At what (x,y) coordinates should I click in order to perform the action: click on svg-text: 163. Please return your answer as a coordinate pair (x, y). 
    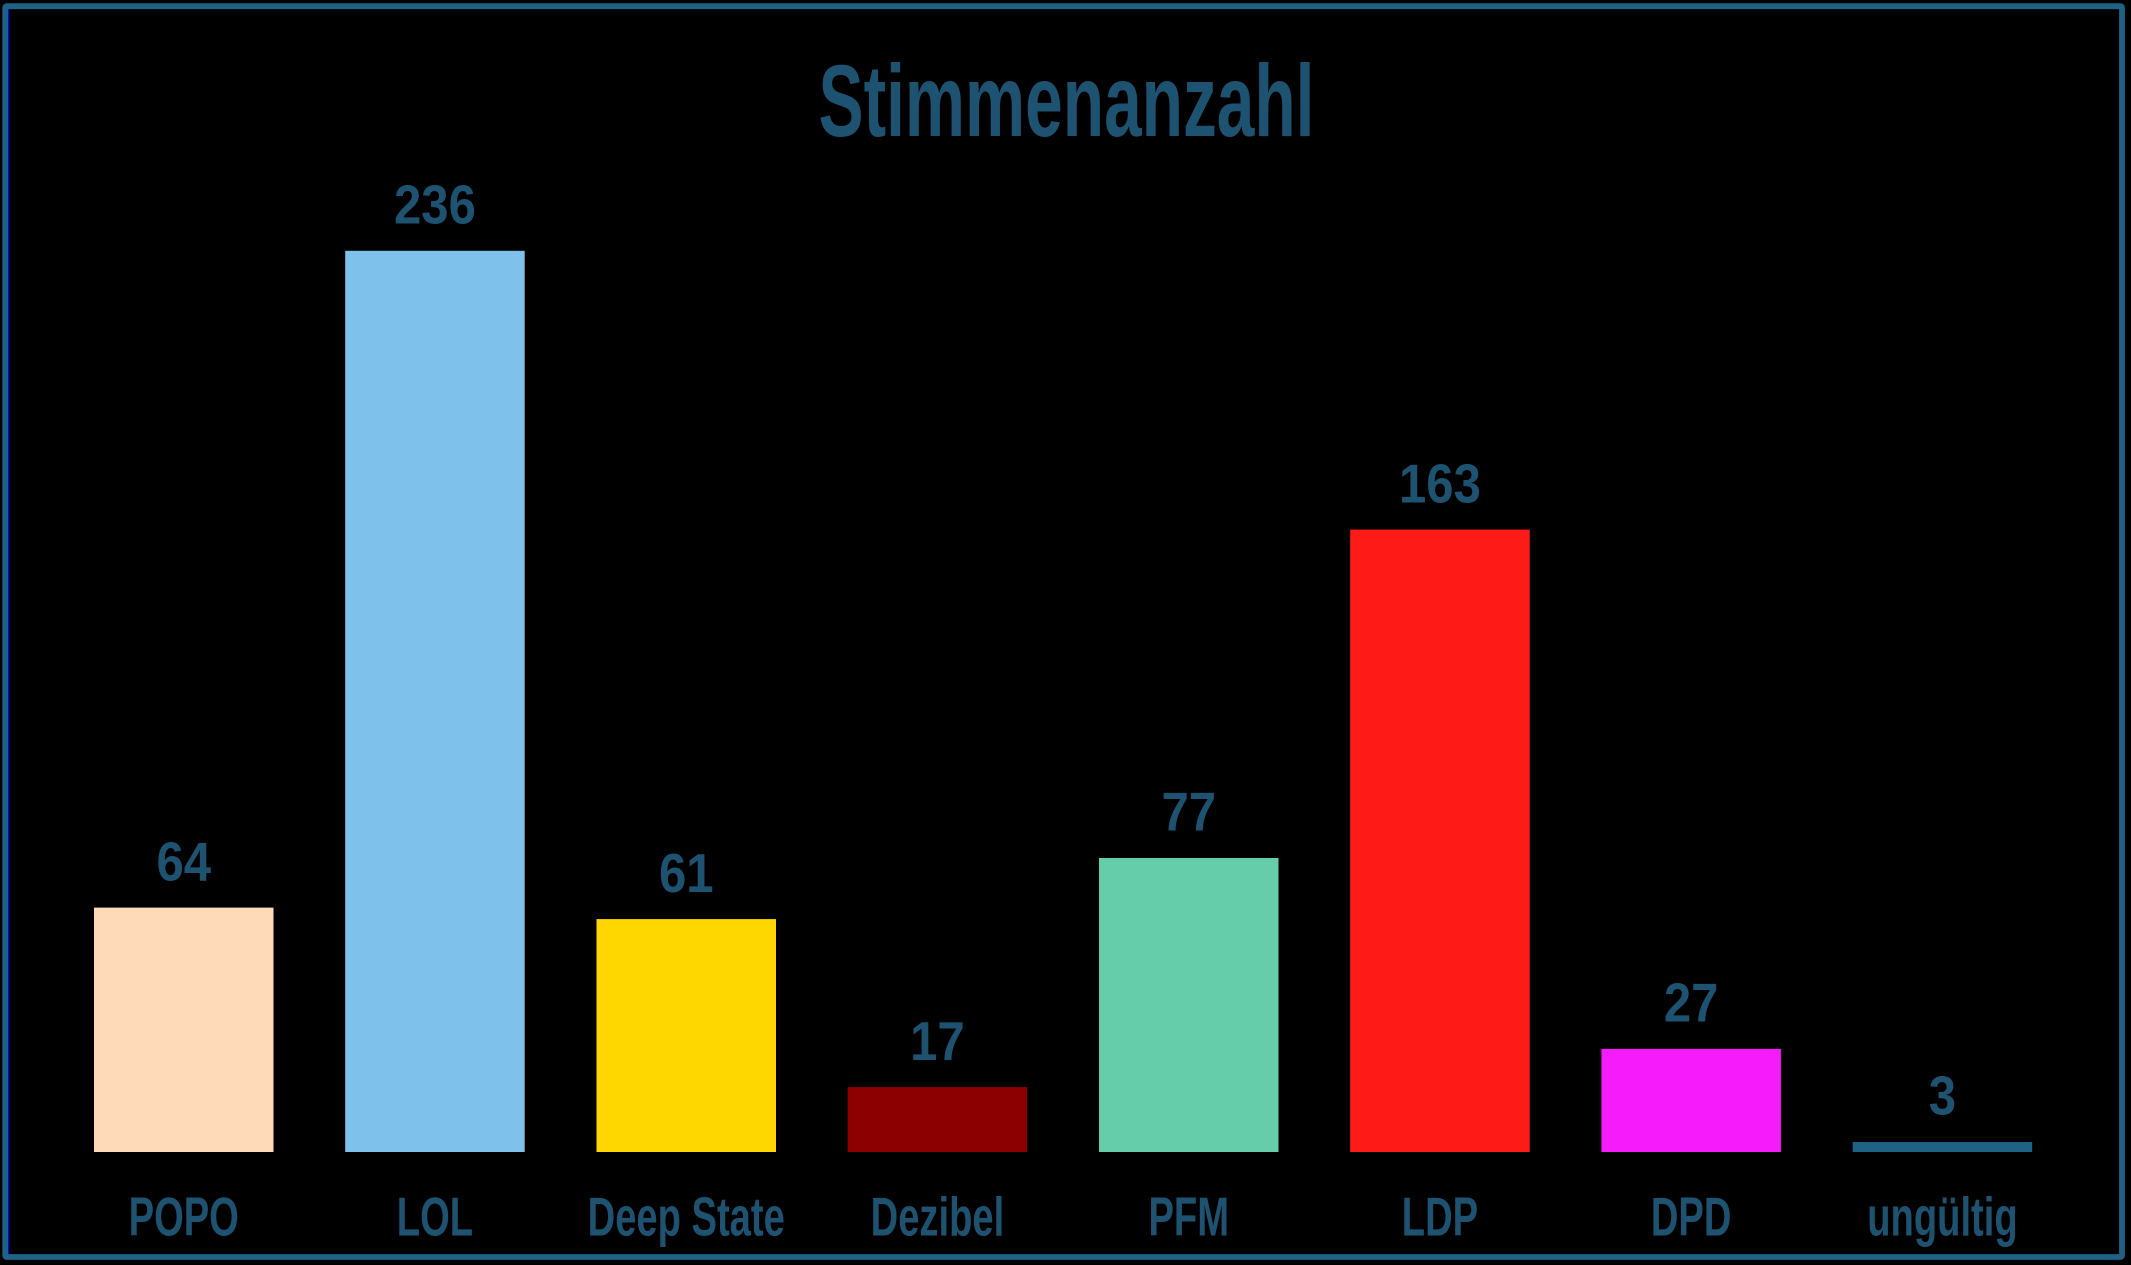
    Looking at the image, I should click on (1440, 483).